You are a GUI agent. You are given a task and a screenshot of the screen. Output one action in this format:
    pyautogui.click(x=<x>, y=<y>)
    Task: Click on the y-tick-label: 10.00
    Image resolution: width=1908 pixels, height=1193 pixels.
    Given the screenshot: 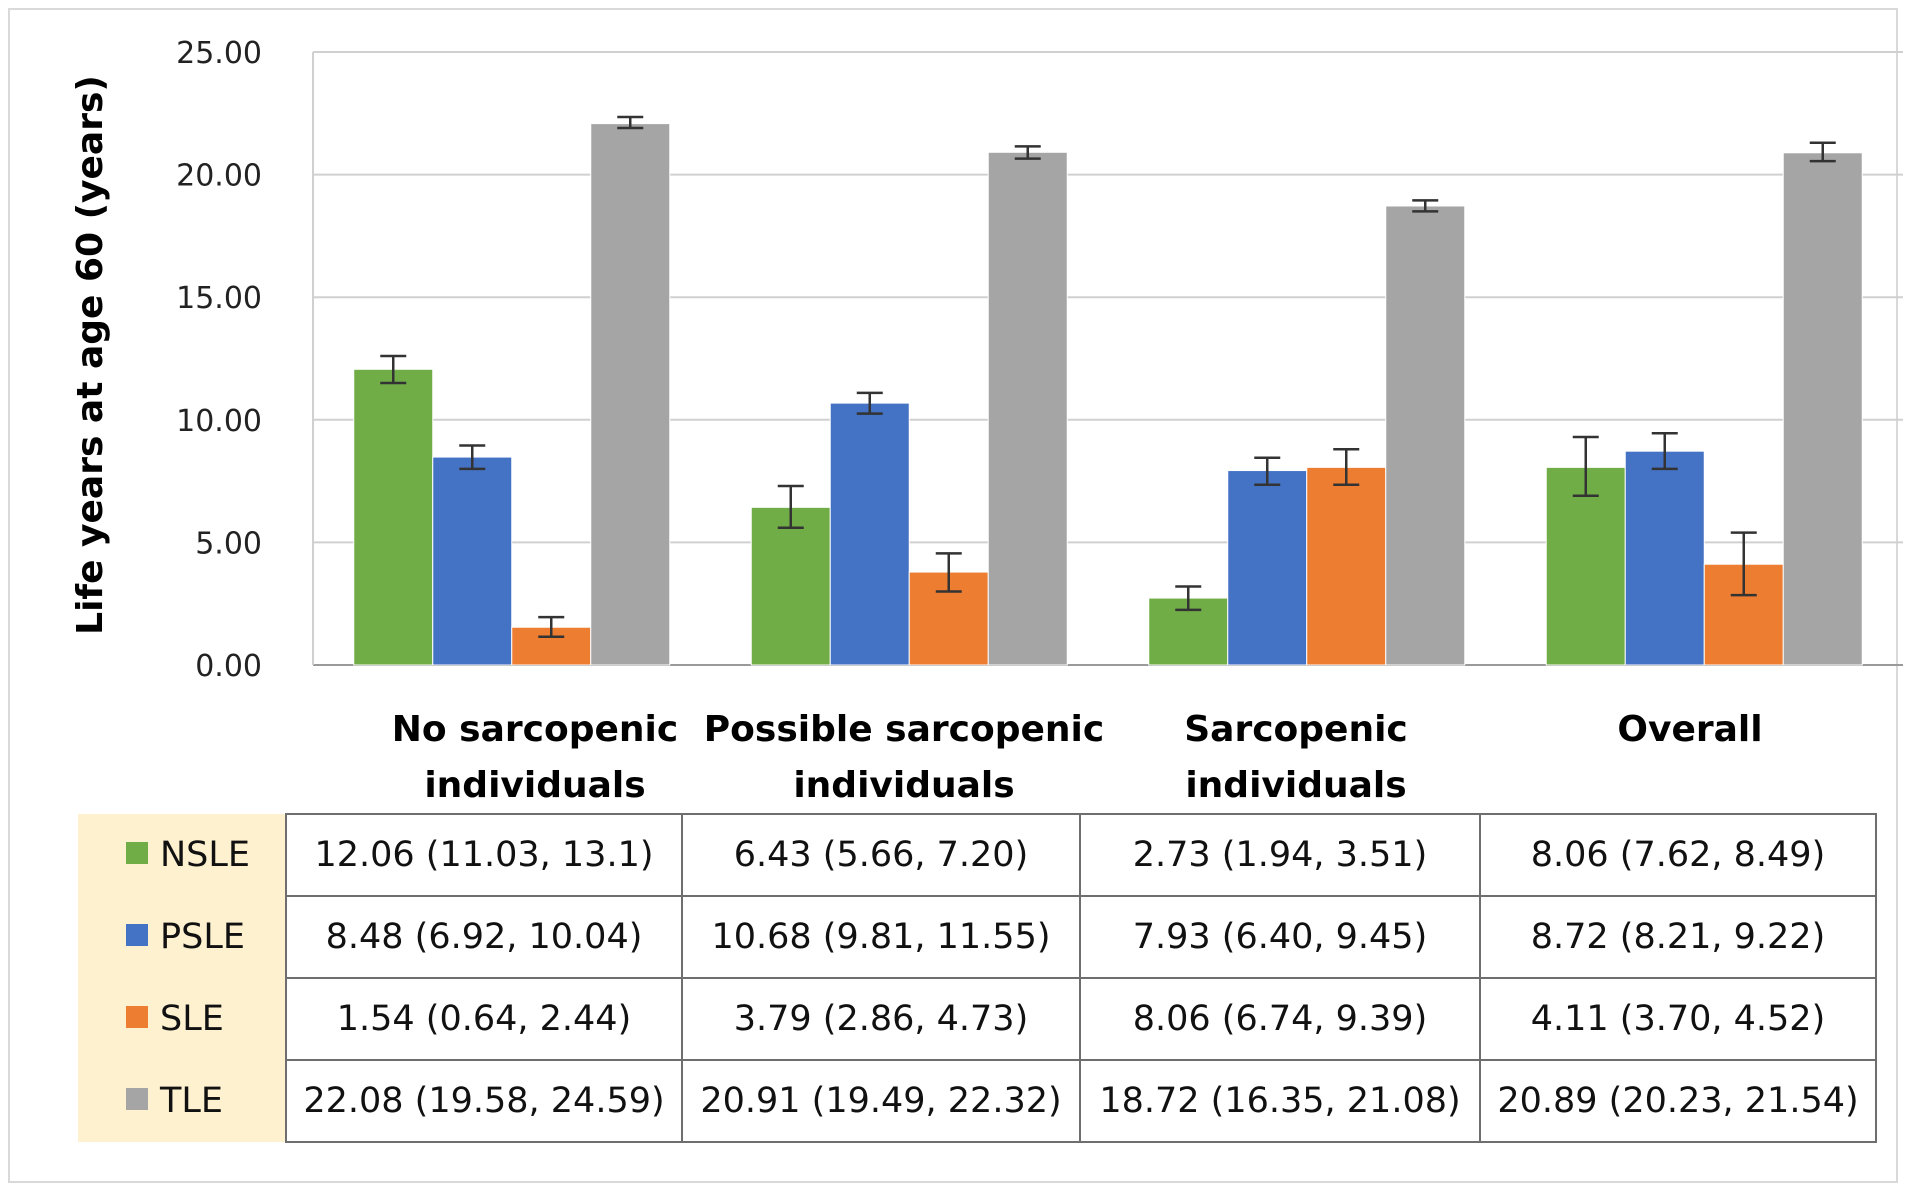 What is the action you would take?
    pyautogui.click(x=219, y=421)
    